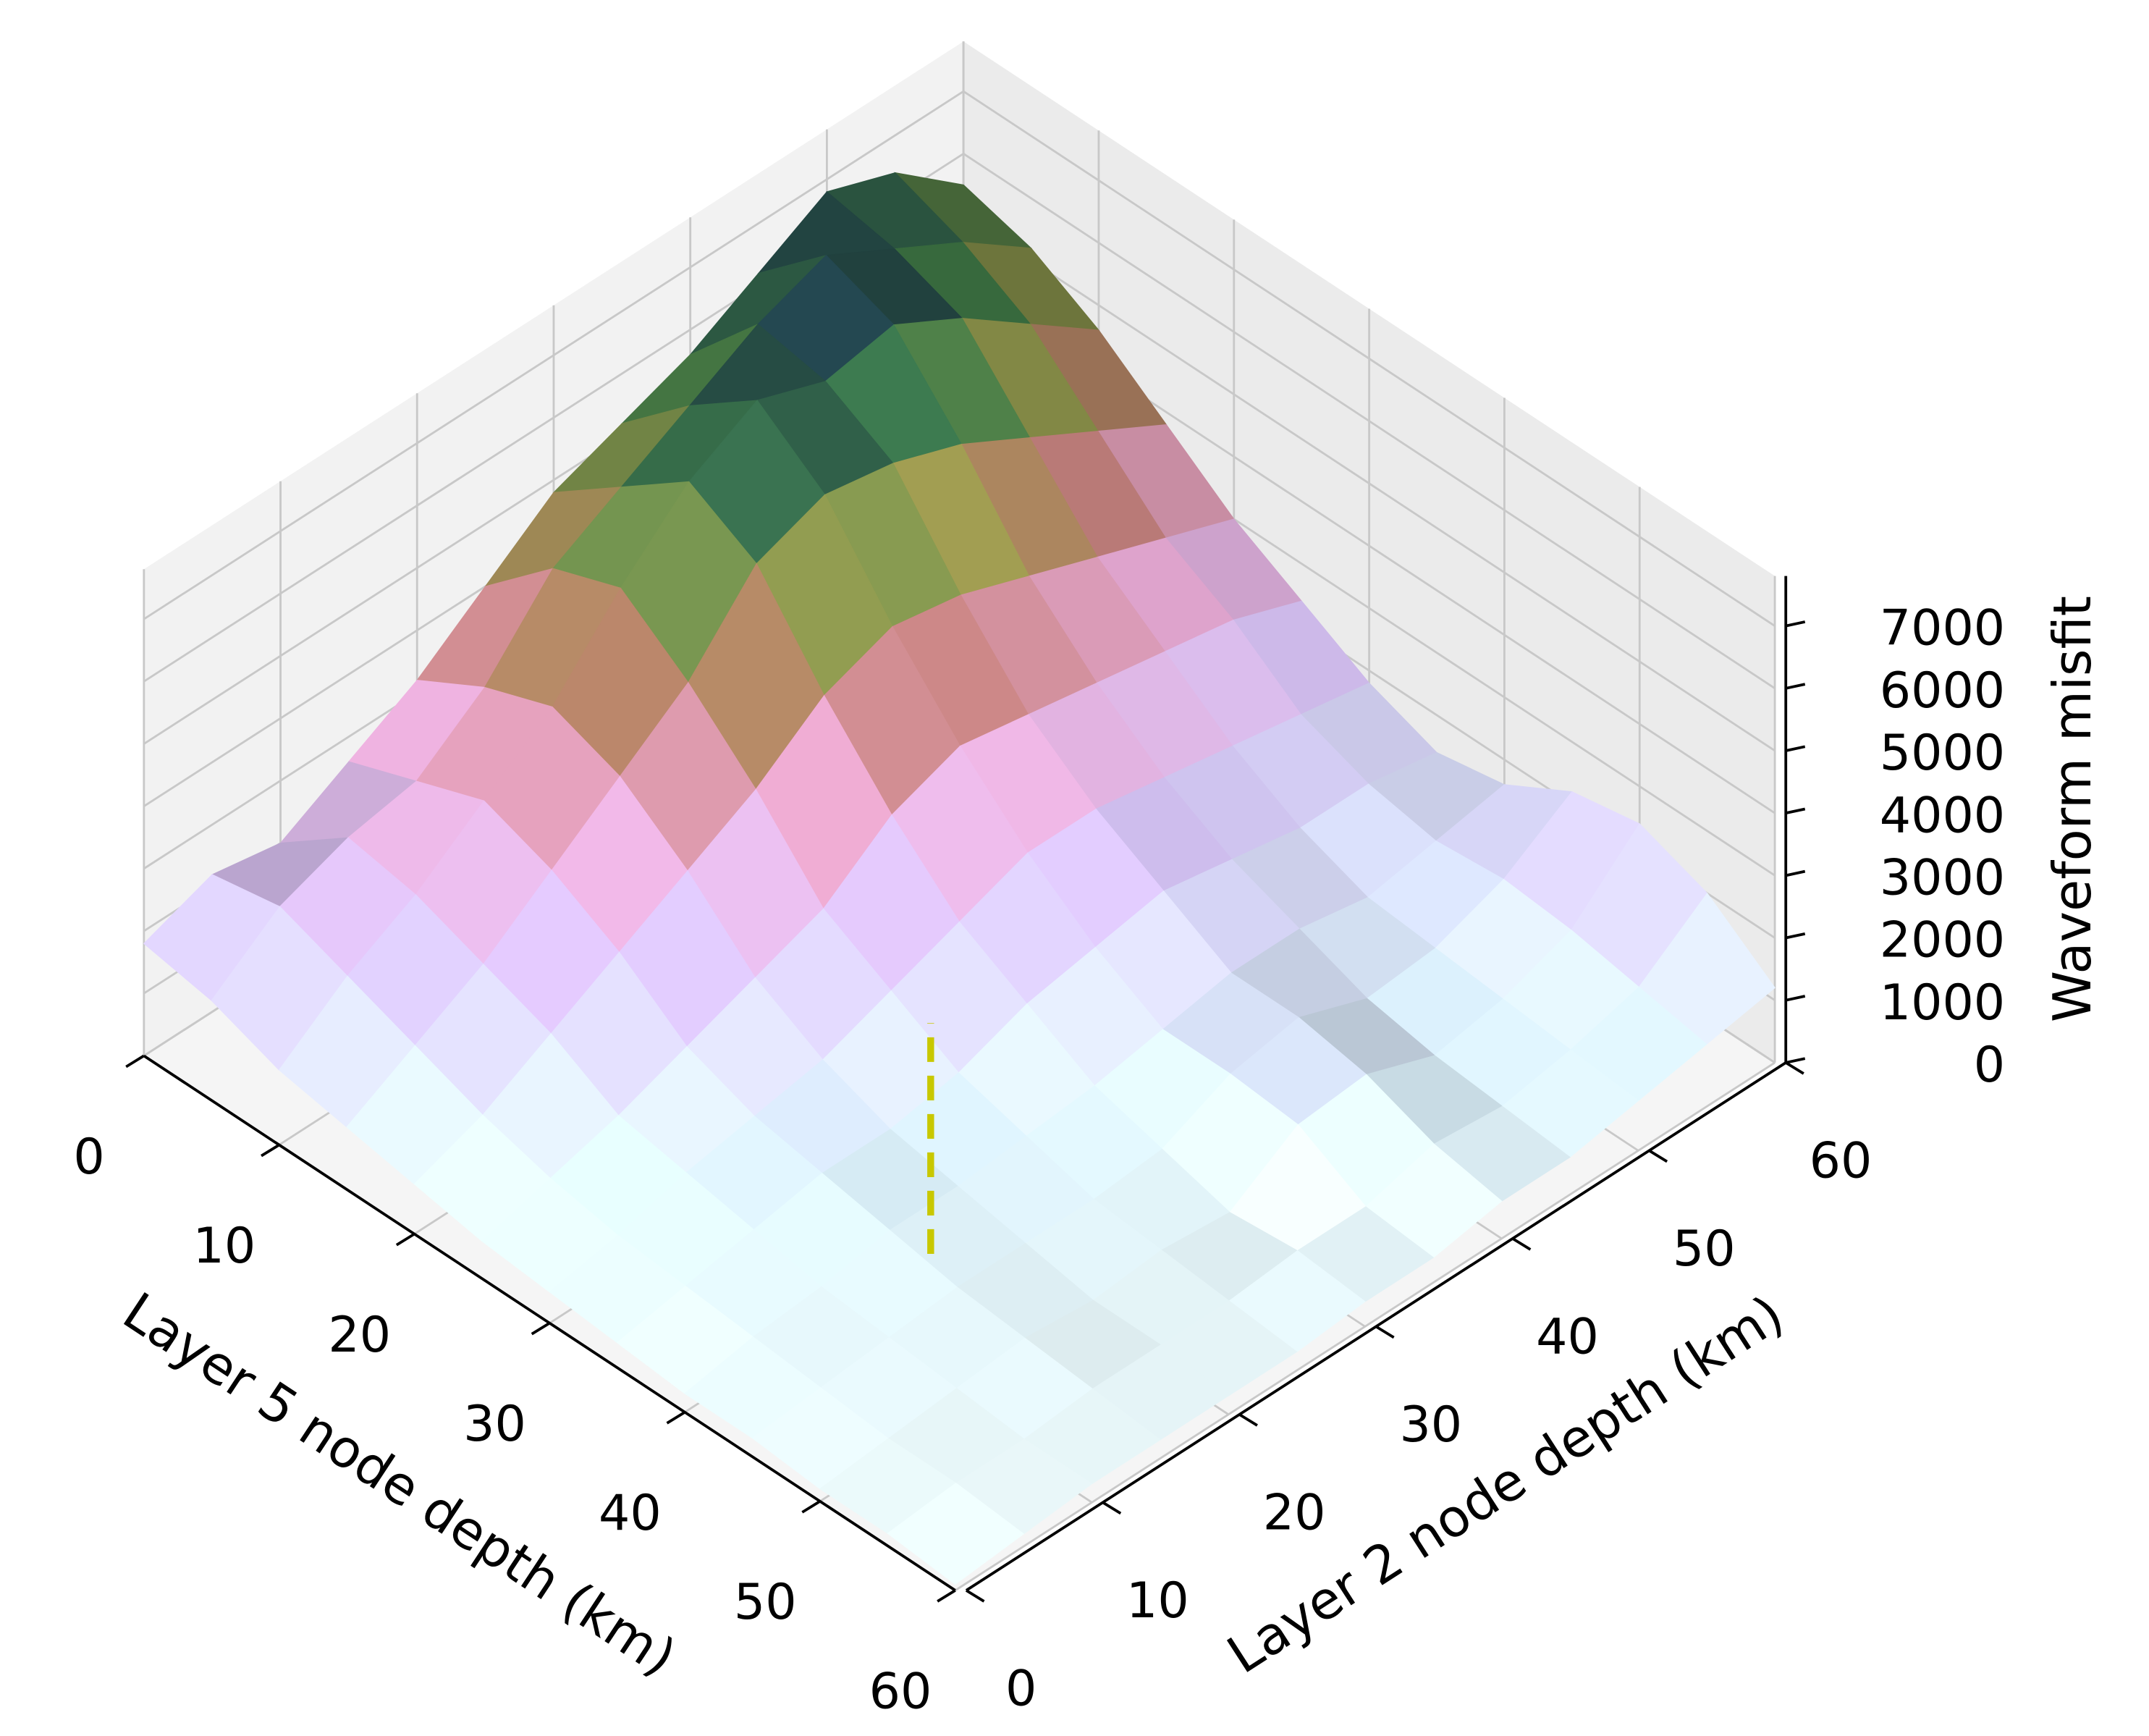 The width and height of the screenshot is (2149, 1736). Describe the element at coordinates (1943, 1003) in the screenshot. I see `z-tick-label: 1000` at that location.